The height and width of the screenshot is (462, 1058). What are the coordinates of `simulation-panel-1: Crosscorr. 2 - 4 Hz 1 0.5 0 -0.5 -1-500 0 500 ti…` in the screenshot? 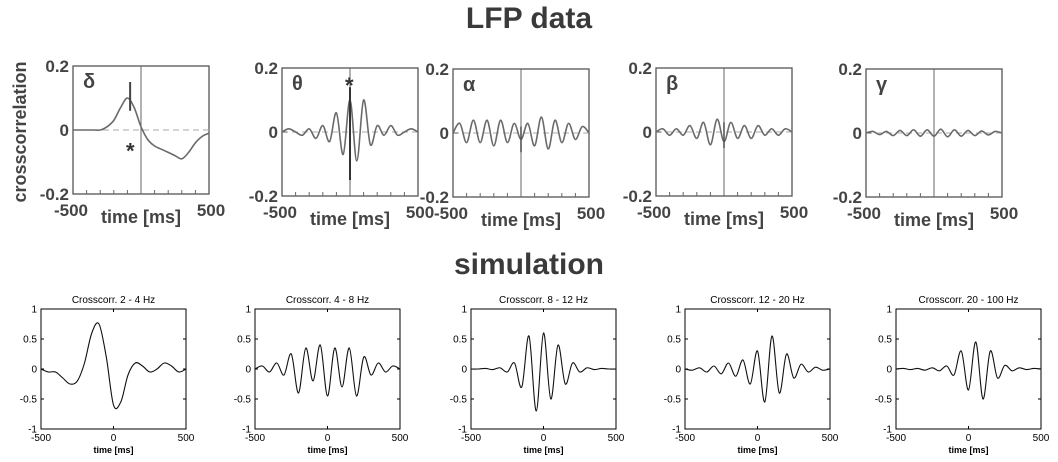 It's located at (107, 375).